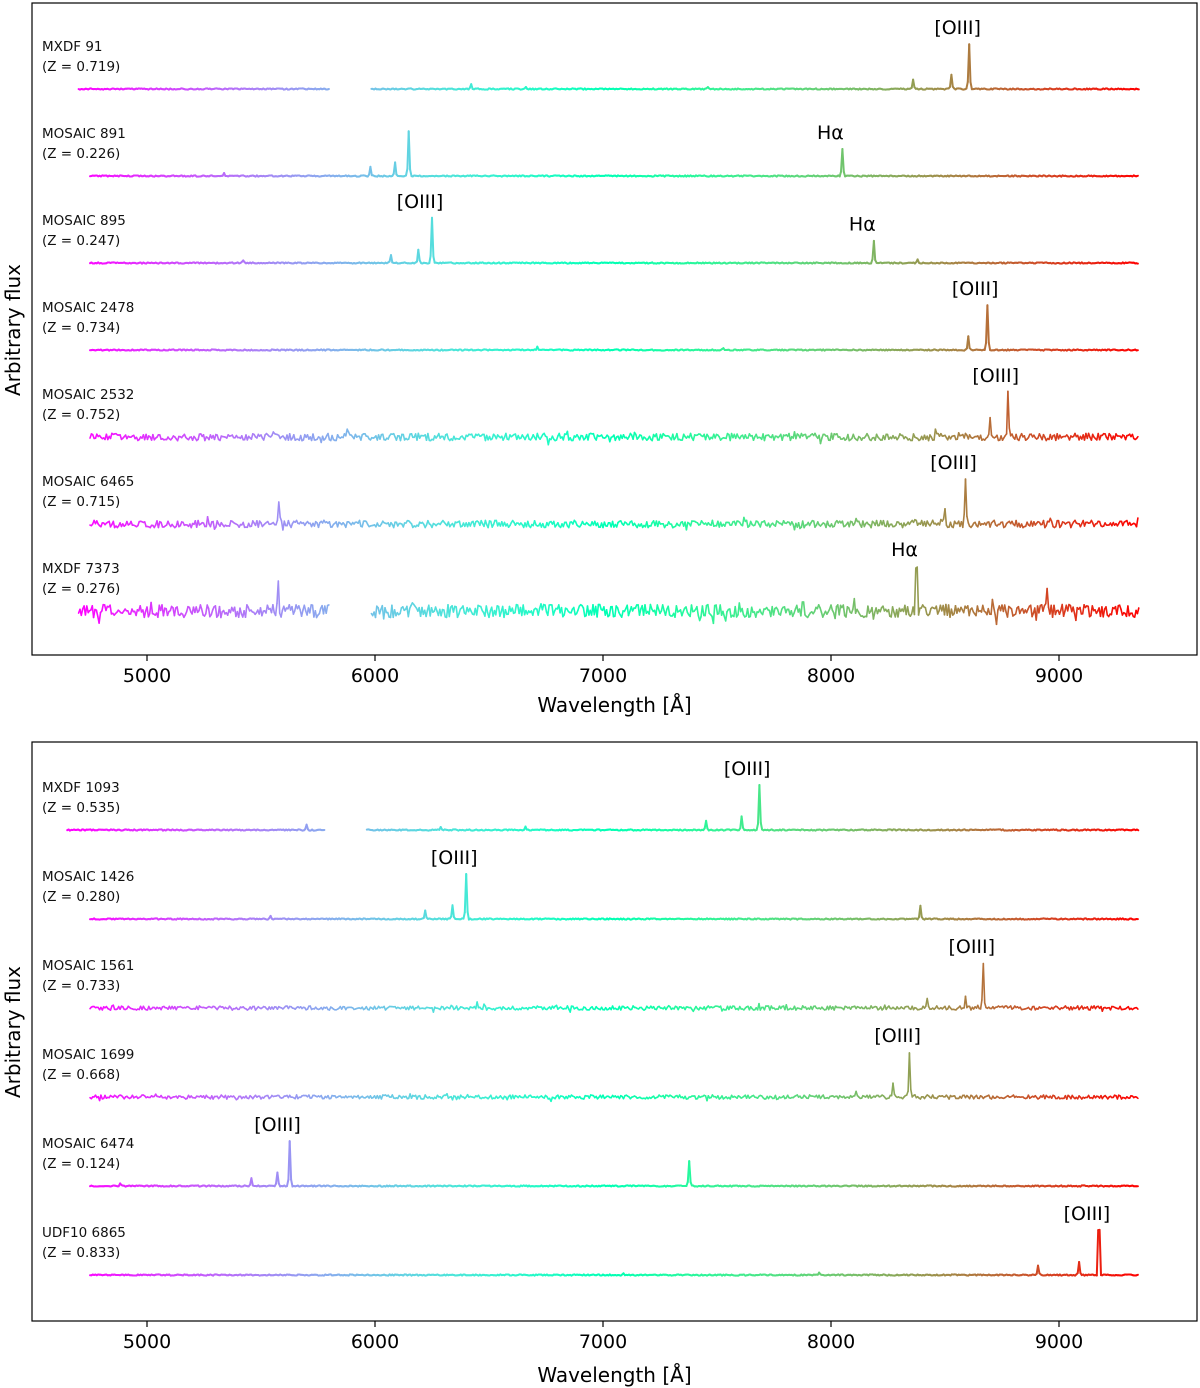  I want to click on spectrum-series: MXDF 7373(Z = 0.276)Hα, so click(591, 582).